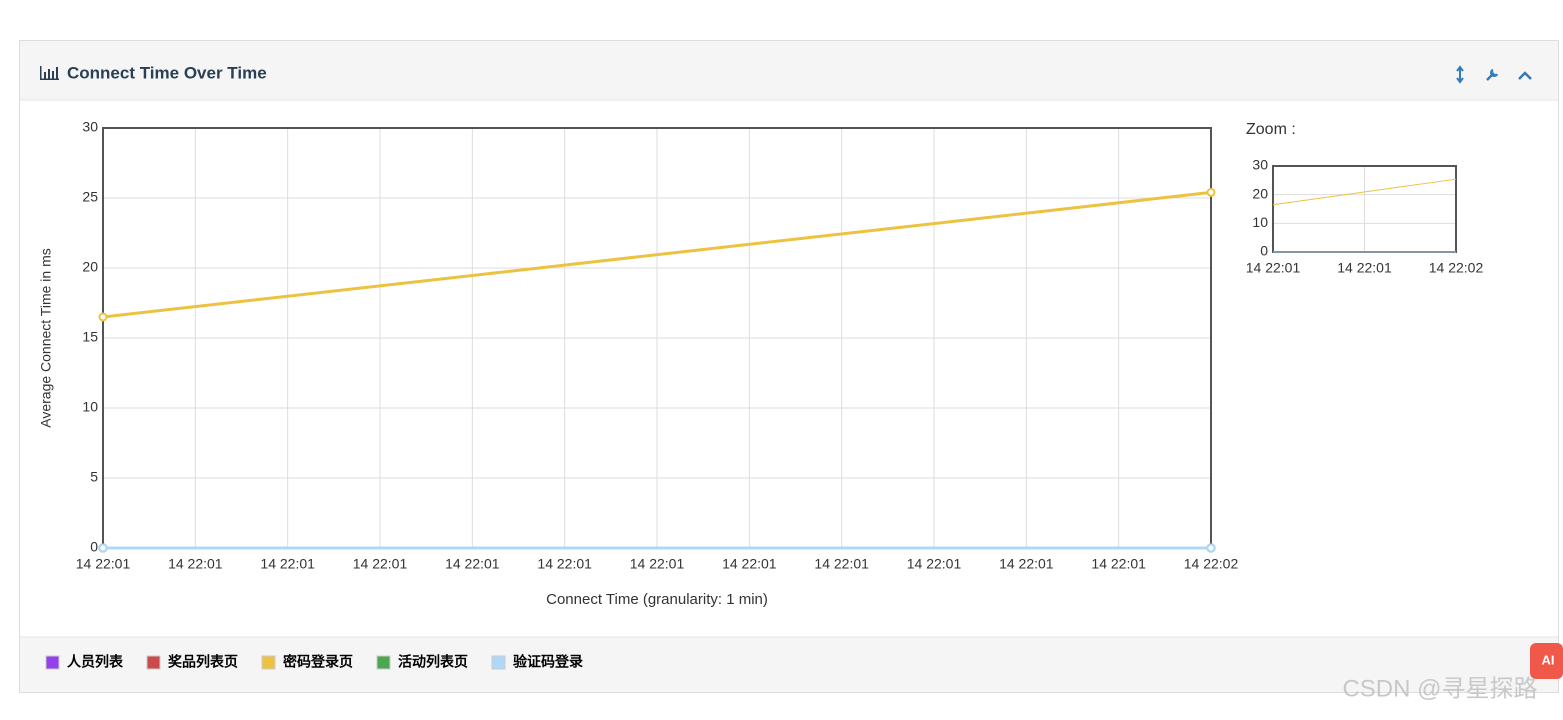  I want to click on panel-header, so click(789, 70).